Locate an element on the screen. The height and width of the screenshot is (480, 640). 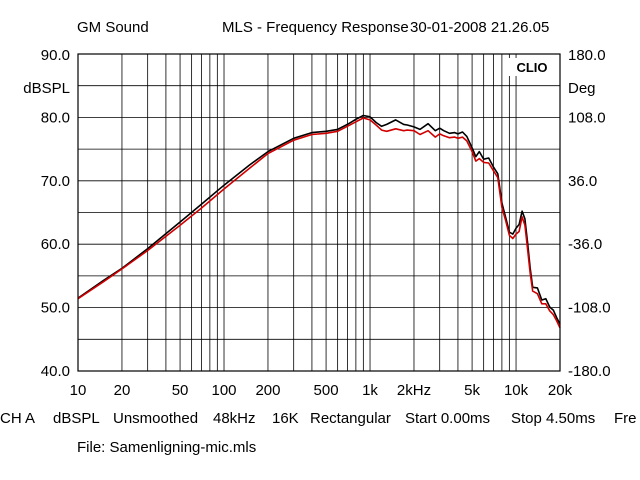
y-axis-label: dBSPL is located at coordinates (46, 88).